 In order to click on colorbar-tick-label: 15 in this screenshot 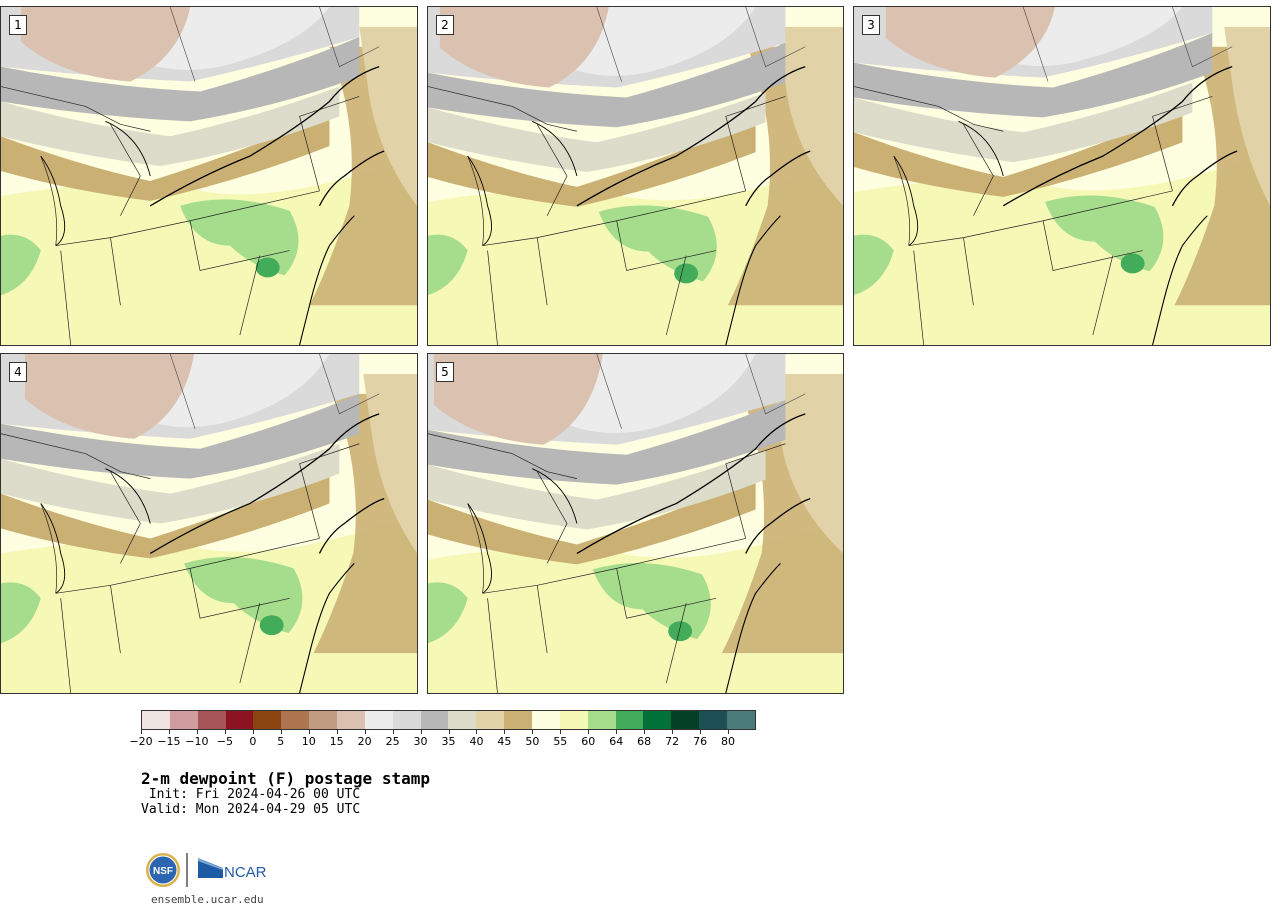, I will do `click(336, 741)`.